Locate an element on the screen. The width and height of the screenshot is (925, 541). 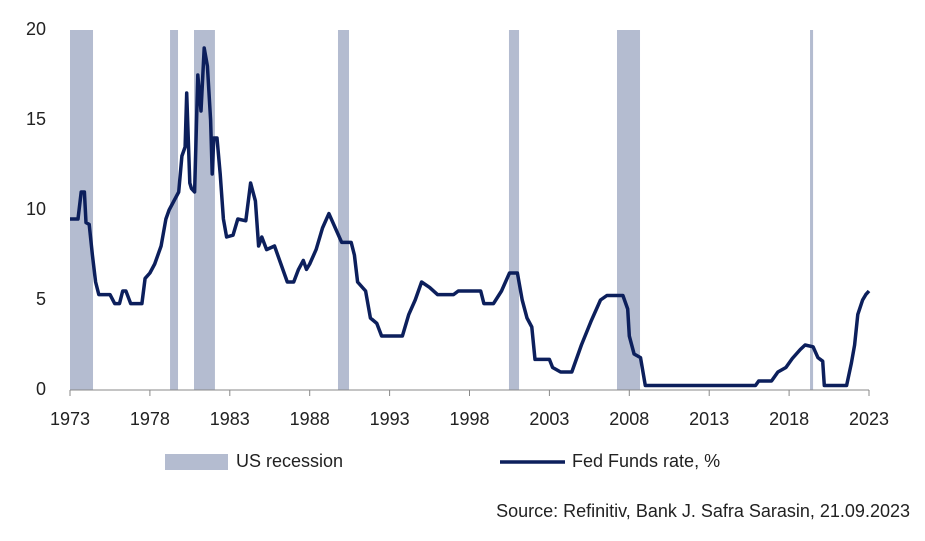
y-tick-label: 0 is located at coordinates (41, 389).